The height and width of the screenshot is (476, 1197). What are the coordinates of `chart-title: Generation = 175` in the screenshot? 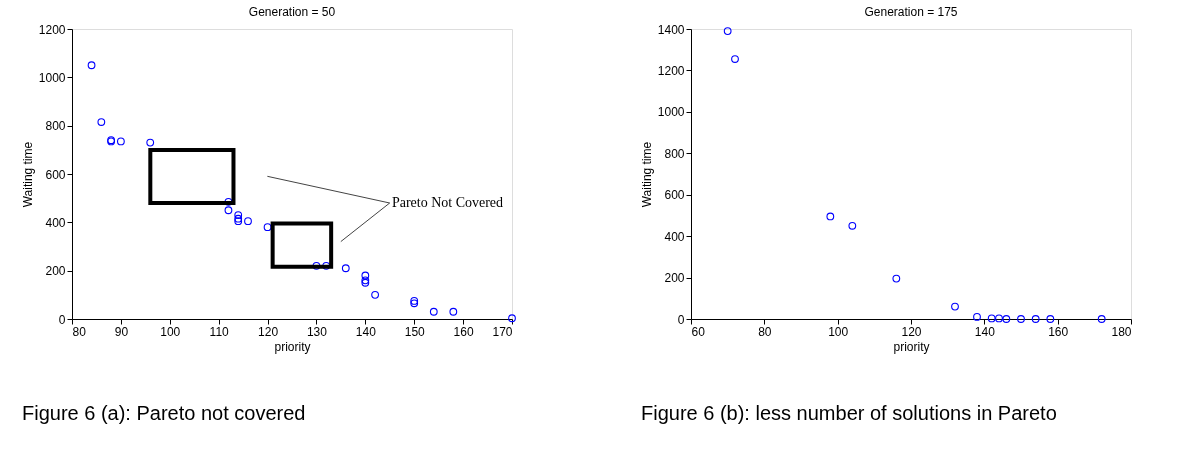 It's located at (911, 12).